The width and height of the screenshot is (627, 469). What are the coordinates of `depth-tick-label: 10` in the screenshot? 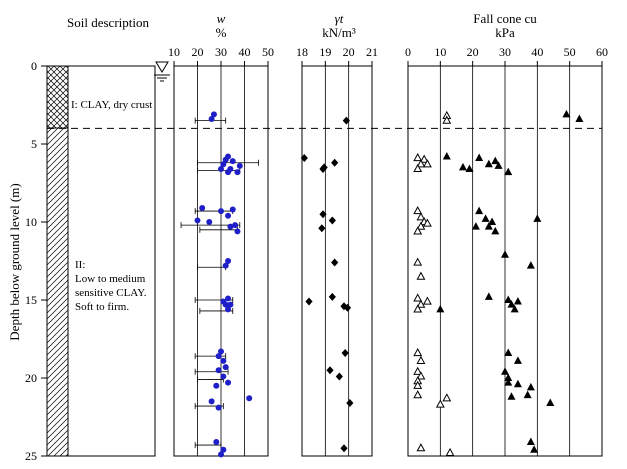 It's located at (31, 222).